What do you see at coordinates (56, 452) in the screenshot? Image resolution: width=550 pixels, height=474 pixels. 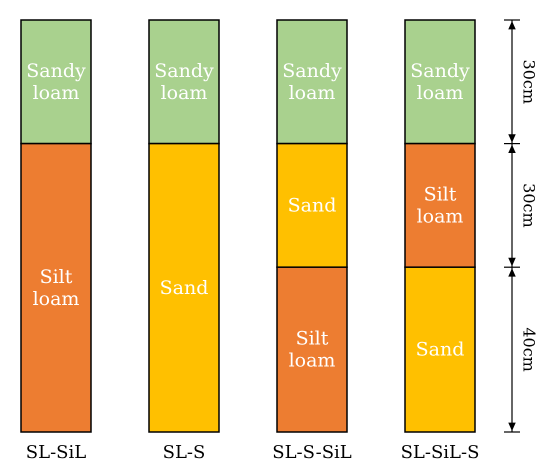 I see `column-label: SL-SiL` at bounding box center [56, 452].